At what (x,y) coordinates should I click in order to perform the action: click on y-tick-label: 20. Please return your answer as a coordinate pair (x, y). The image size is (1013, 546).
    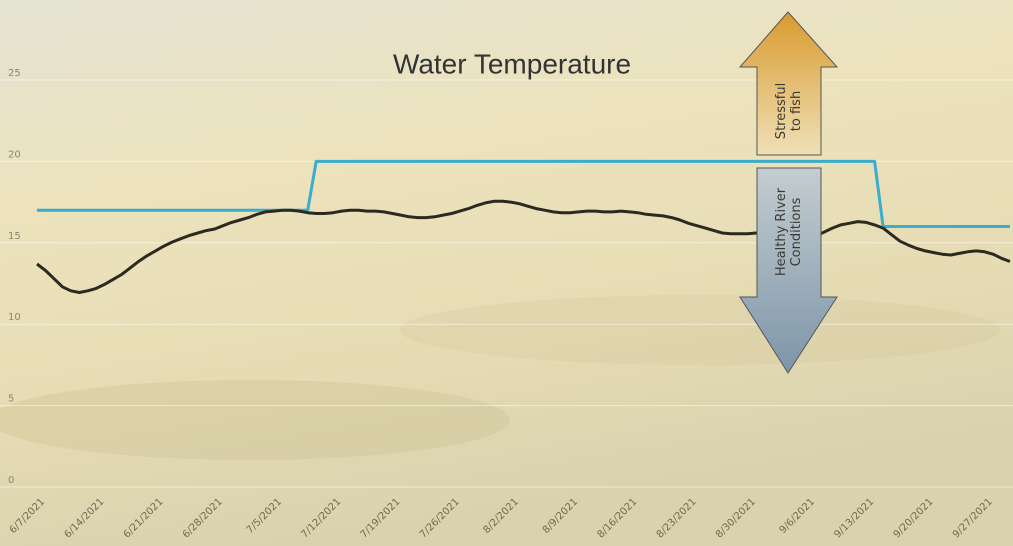
    Looking at the image, I should click on (14, 154).